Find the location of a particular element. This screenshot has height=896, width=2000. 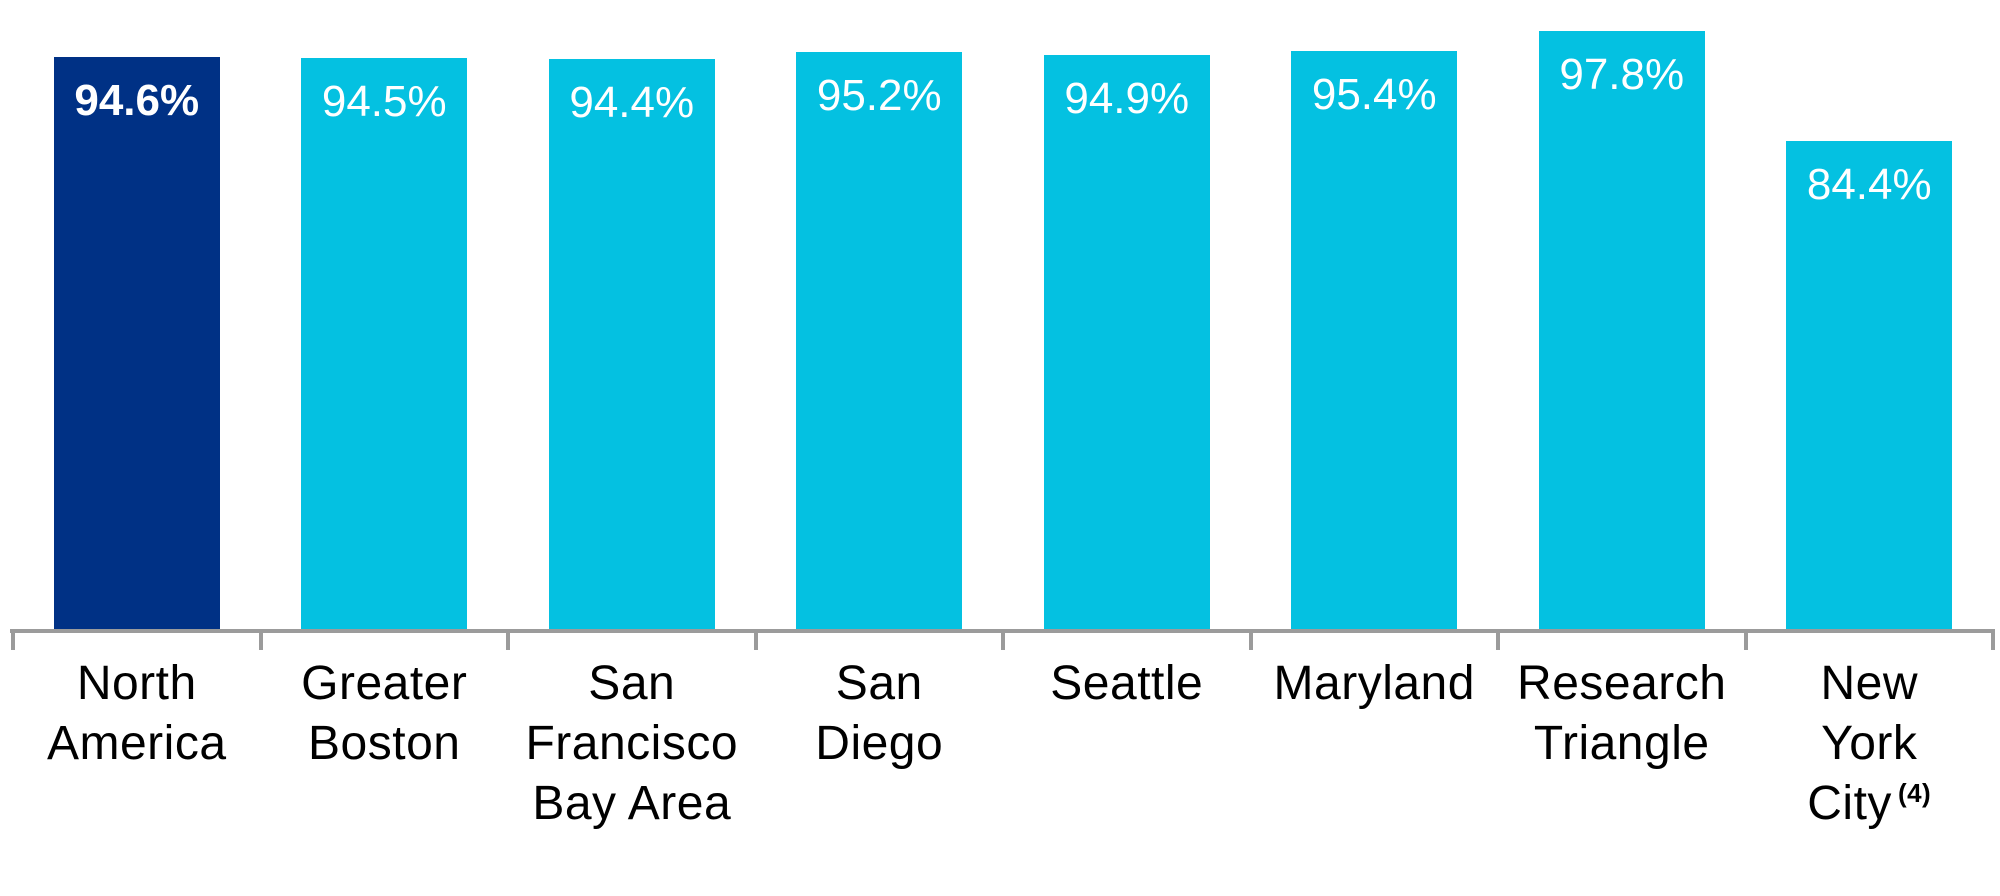

category-label-line: Francisco is located at coordinates (632, 743).